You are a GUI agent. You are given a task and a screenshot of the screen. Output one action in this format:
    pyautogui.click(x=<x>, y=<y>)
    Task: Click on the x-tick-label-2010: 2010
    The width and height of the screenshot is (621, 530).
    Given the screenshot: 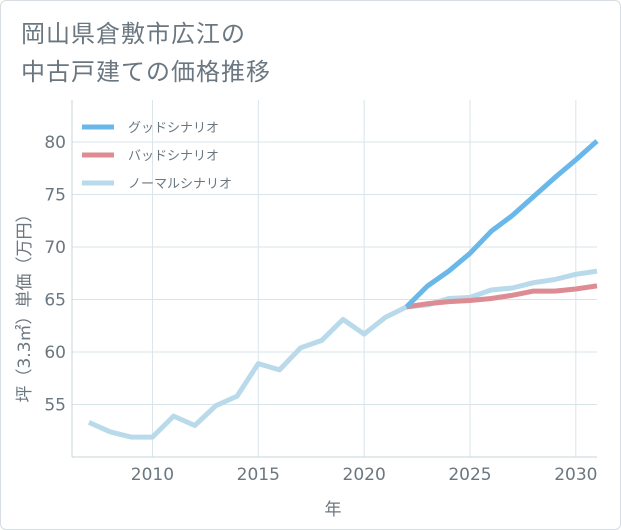 What is the action you would take?
    pyautogui.click(x=152, y=475)
    